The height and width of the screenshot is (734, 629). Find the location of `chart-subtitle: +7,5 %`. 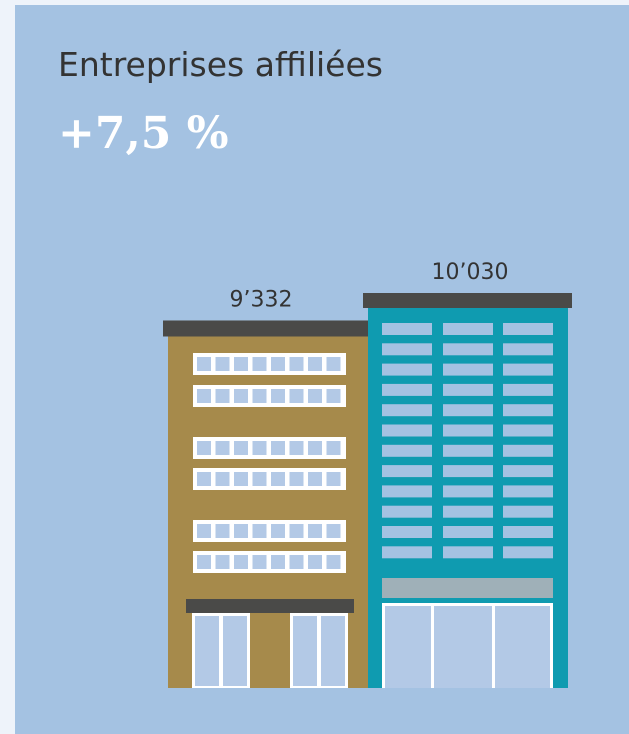

chart-subtitle: +7,5 % is located at coordinates (143, 133).